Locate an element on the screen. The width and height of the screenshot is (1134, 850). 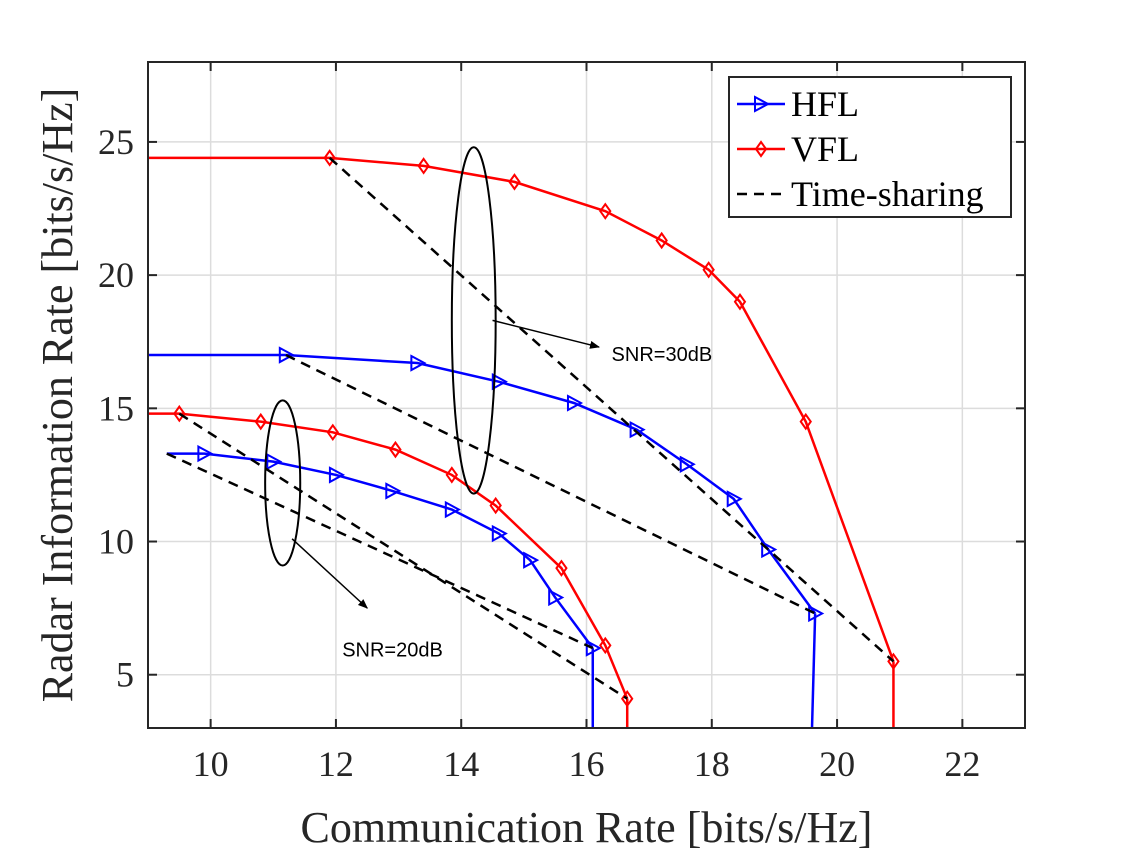
x-tick-label: 18 is located at coordinates (712, 764).